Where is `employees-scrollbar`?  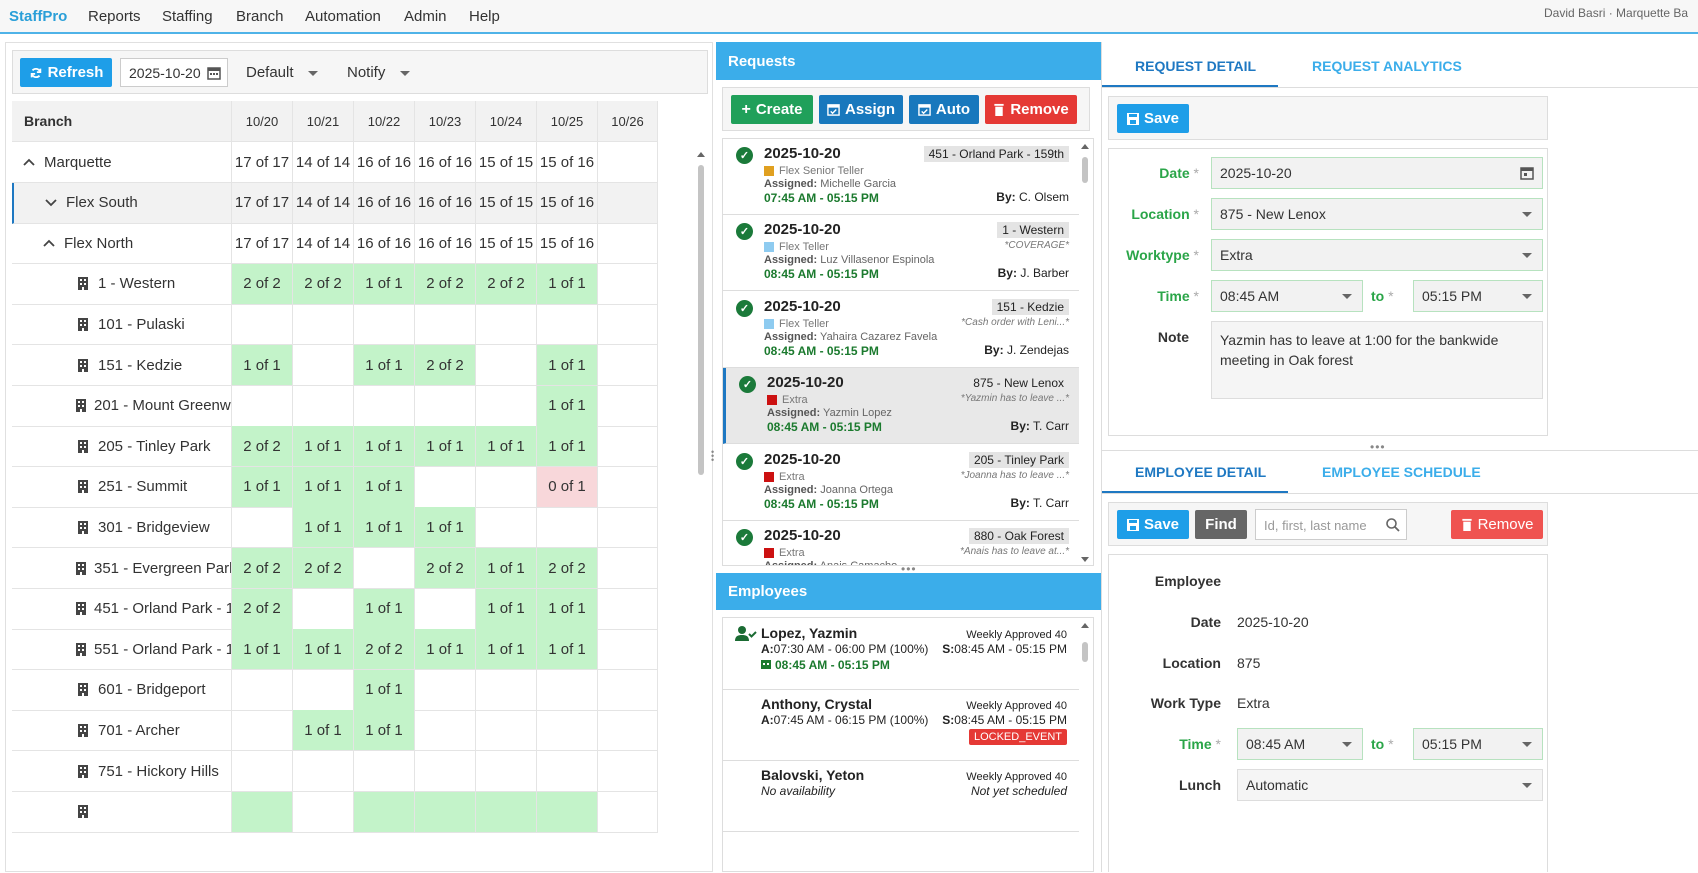
employees-scrollbar is located at coordinates (1085, 747).